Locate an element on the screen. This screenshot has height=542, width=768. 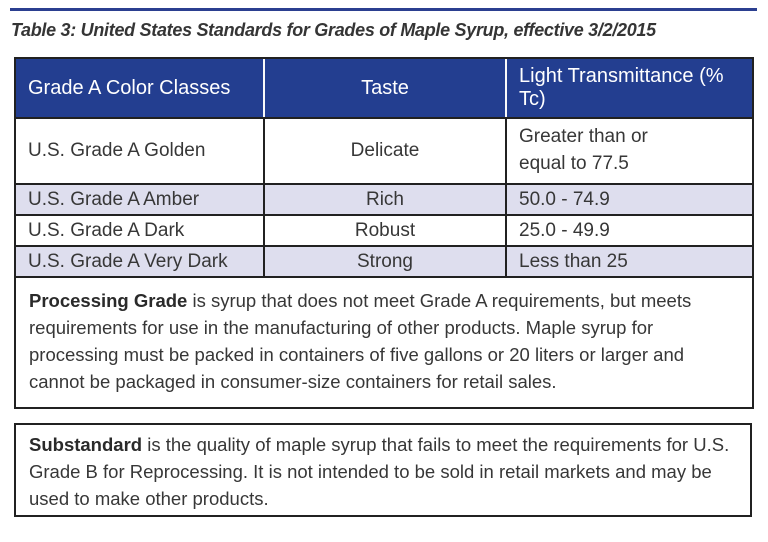
taste-cell: Robust is located at coordinates (385, 230).